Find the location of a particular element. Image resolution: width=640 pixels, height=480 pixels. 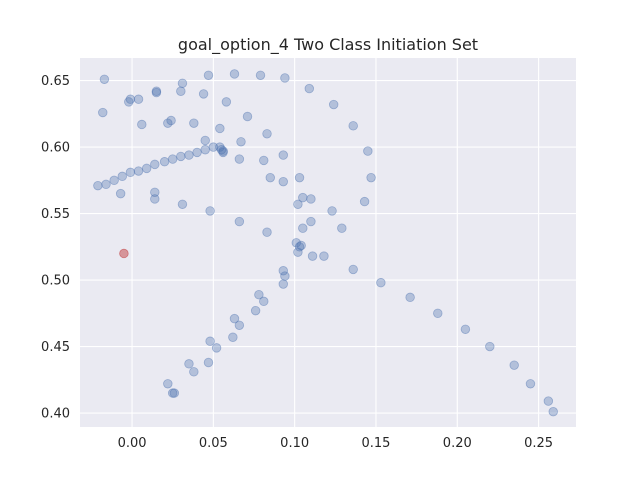

x-tick-label: 0.25 is located at coordinates (538, 443).